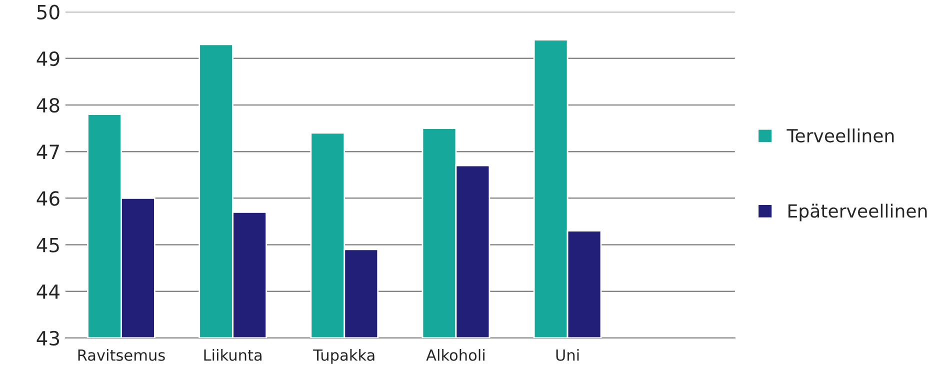 The width and height of the screenshot is (935, 381). I want to click on y-tick-label: 48, so click(48, 105).